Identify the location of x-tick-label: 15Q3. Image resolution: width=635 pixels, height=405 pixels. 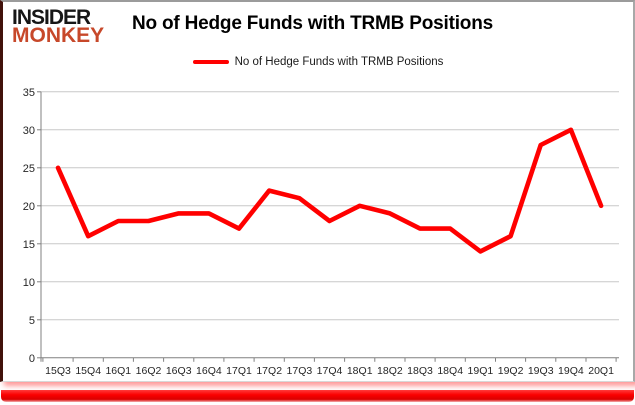
(58, 371).